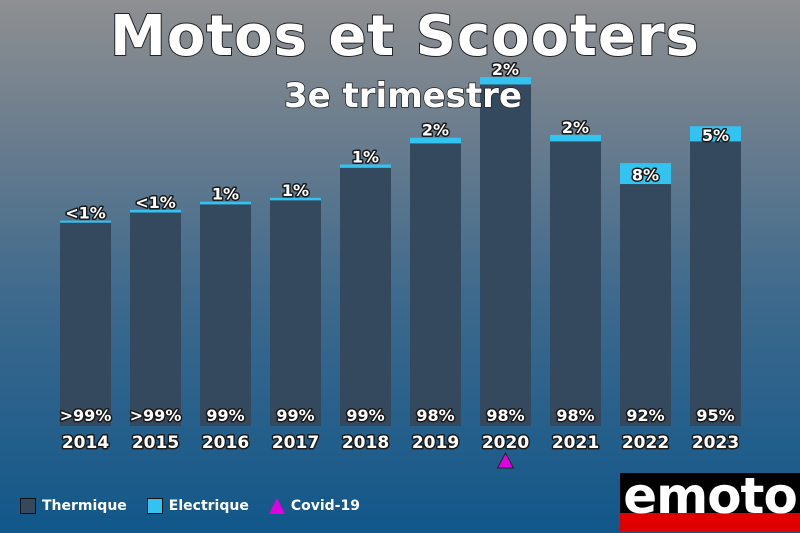 This screenshot has width=800, height=533. What do you see at coordinates (435, 443) in the screenshot?
I see `tick-label-2019: 2019` at bounding box center [435, 443].